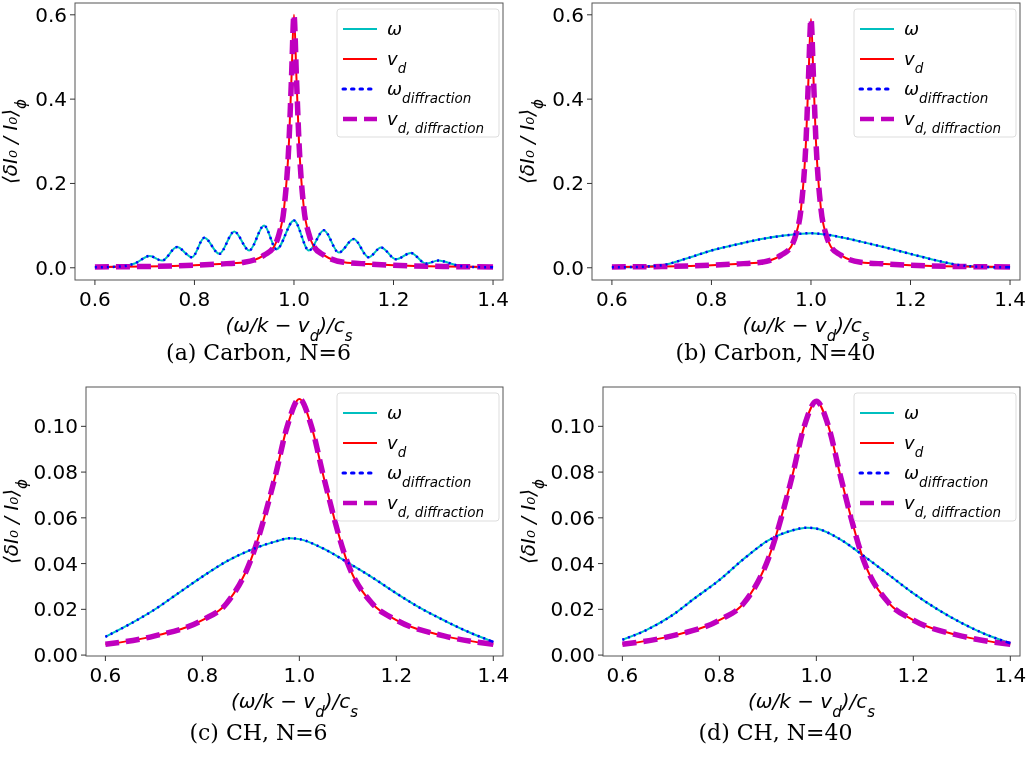  I want to click on text: (c) CH, N=6, so click(258, 732).